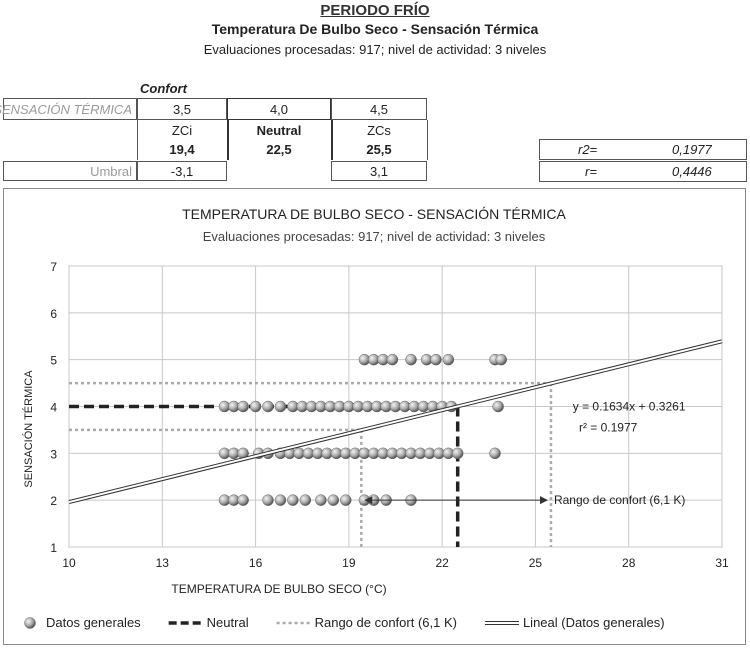  Describe the element at coordinates (722, 563) in the screenshot. I see `x-tick-label-7: 31` at that location.